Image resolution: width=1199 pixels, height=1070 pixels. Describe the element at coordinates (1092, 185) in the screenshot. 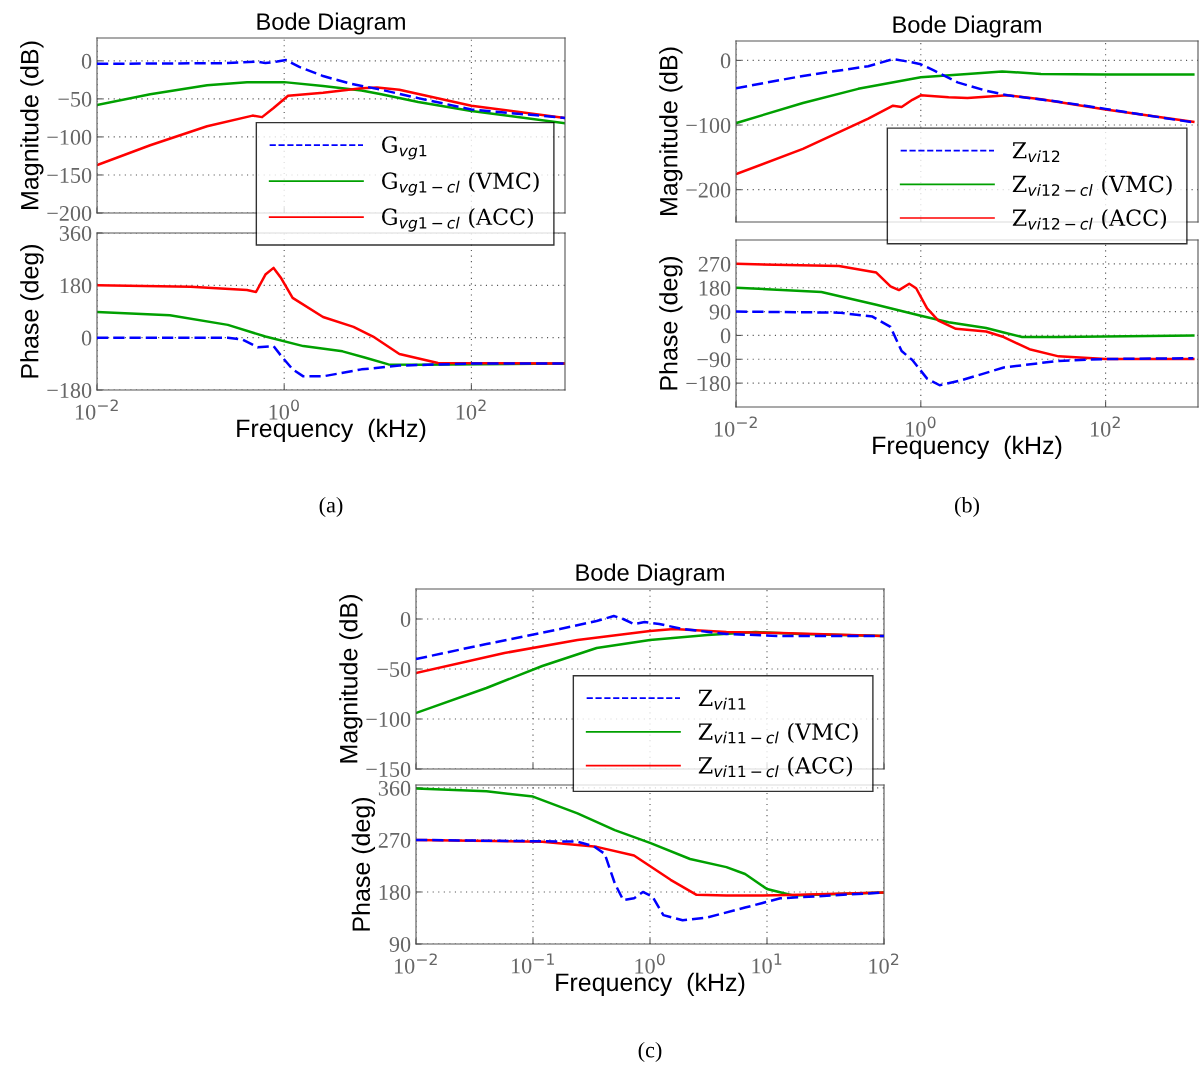

I see `legend-label: Z$_{vi12−cl}$ (VMC)` at that location.